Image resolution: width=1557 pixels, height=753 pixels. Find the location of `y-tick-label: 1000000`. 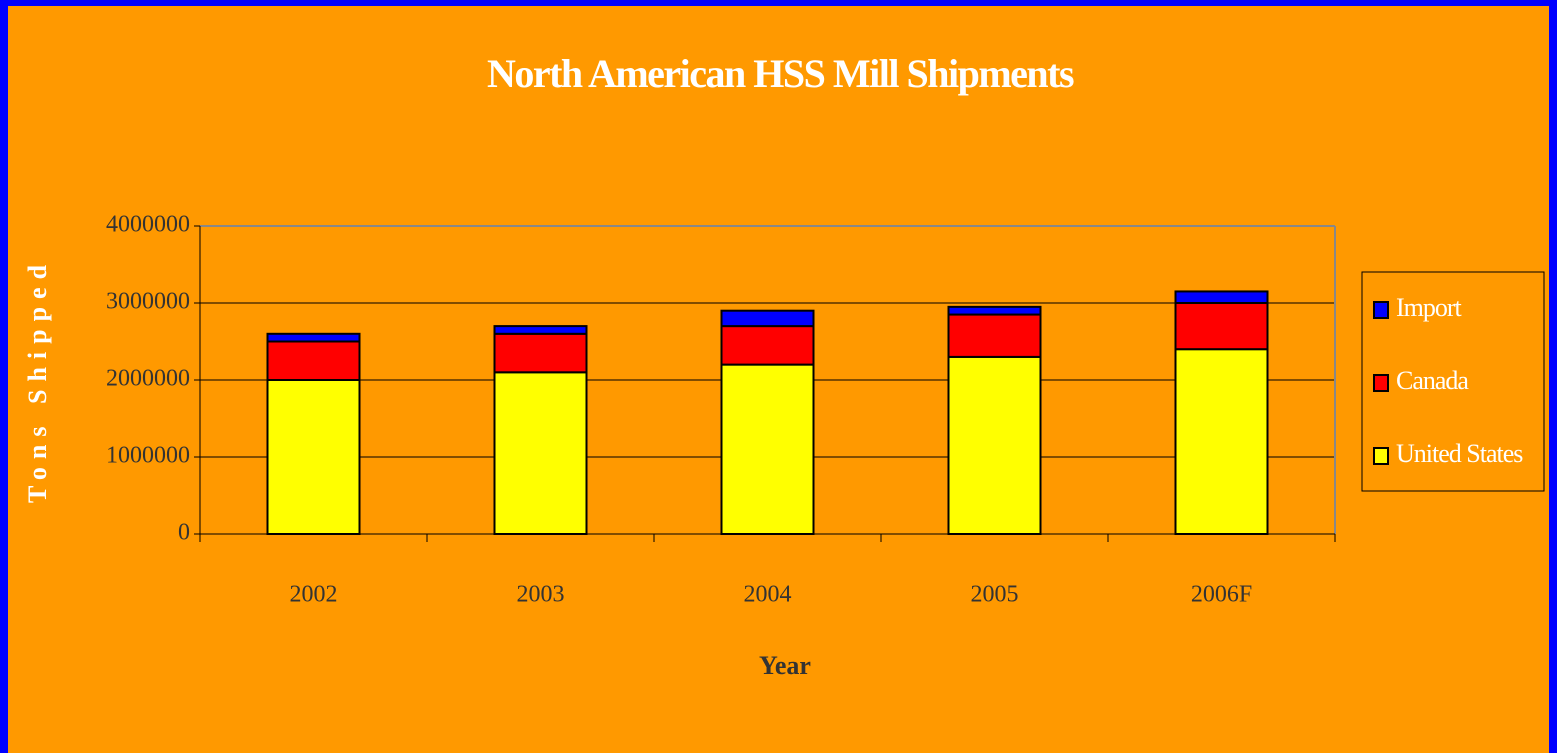

y-tick-label: 1000000 is located at coordinates (148, 456).